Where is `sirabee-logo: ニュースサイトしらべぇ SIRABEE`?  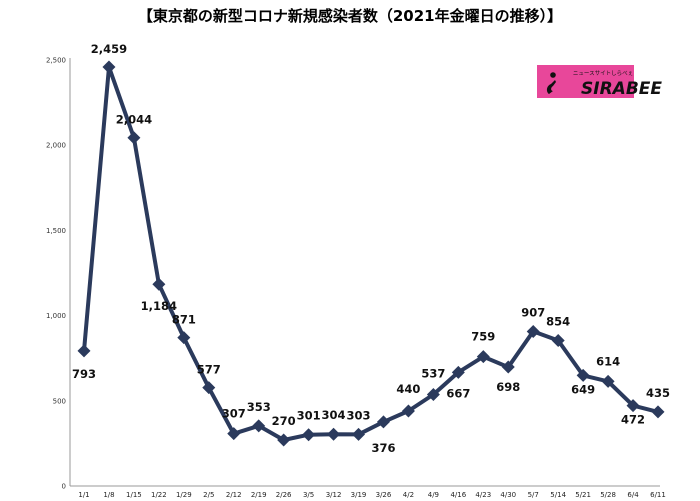
sirabee-logo: ニュースサイトしらべぇ SIRABEE is located at coordinates (599, 82).